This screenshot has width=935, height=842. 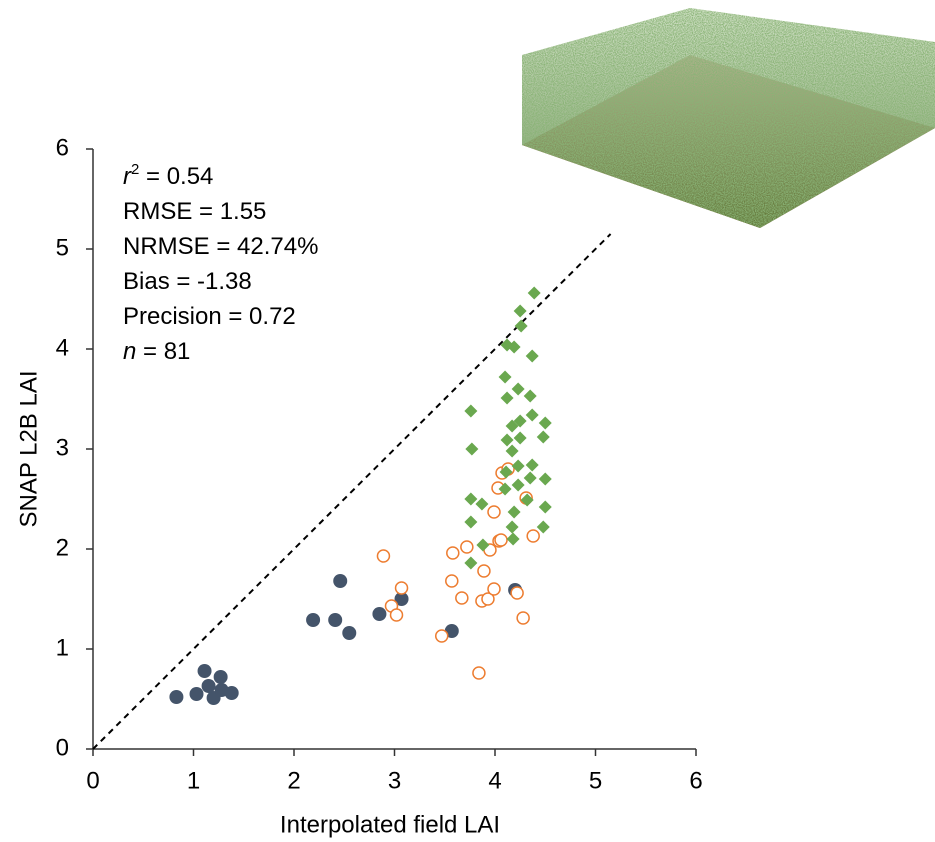 I want to click on statistic-text: = 0.54, so click(x=176, y=176).